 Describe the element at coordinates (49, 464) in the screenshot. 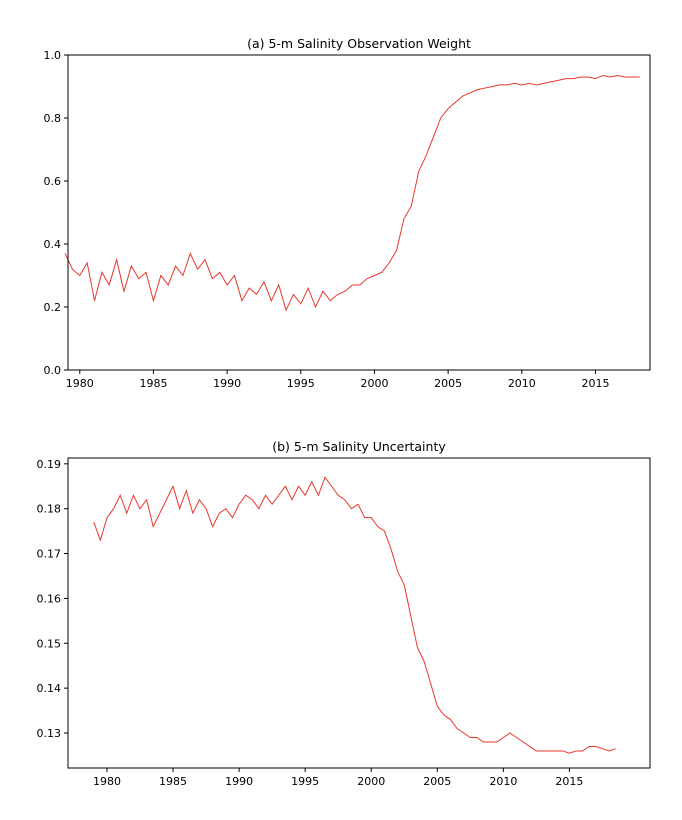

I see `y-tick-label: 0.19` at that location.